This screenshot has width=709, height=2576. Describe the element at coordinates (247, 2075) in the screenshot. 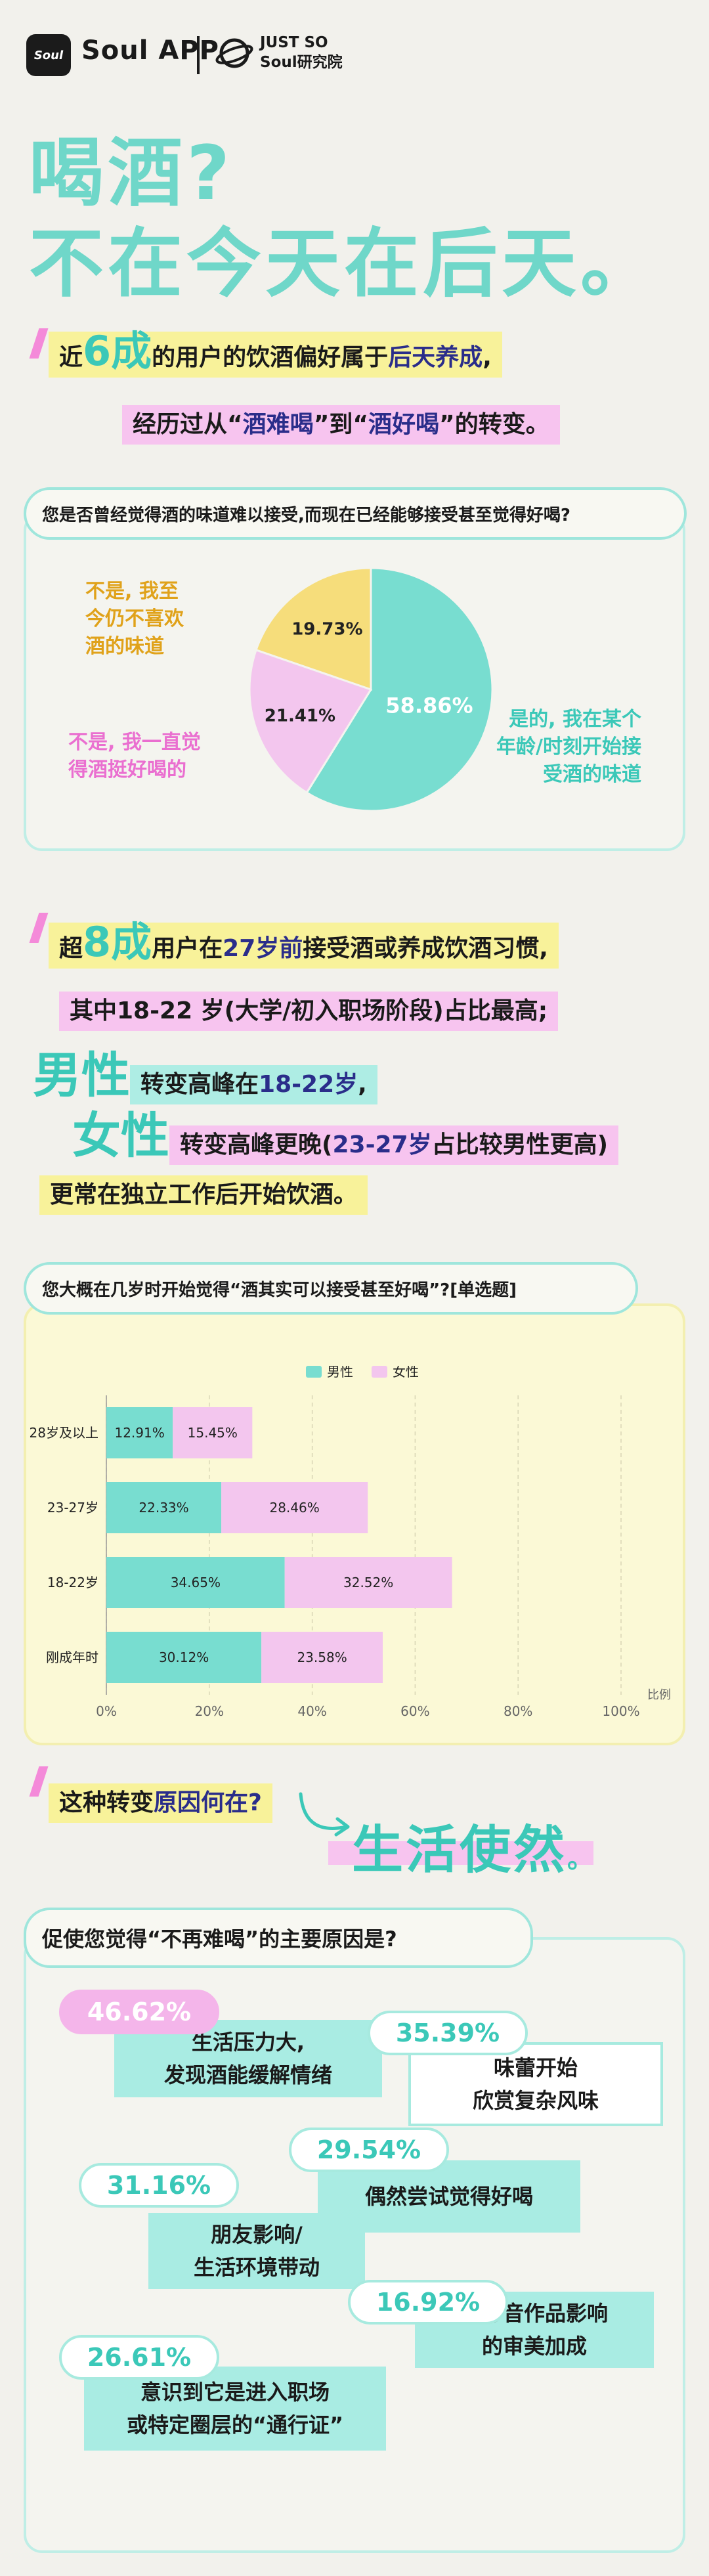

I see `reason-text: 发现酒能缓解情绪` at that location.